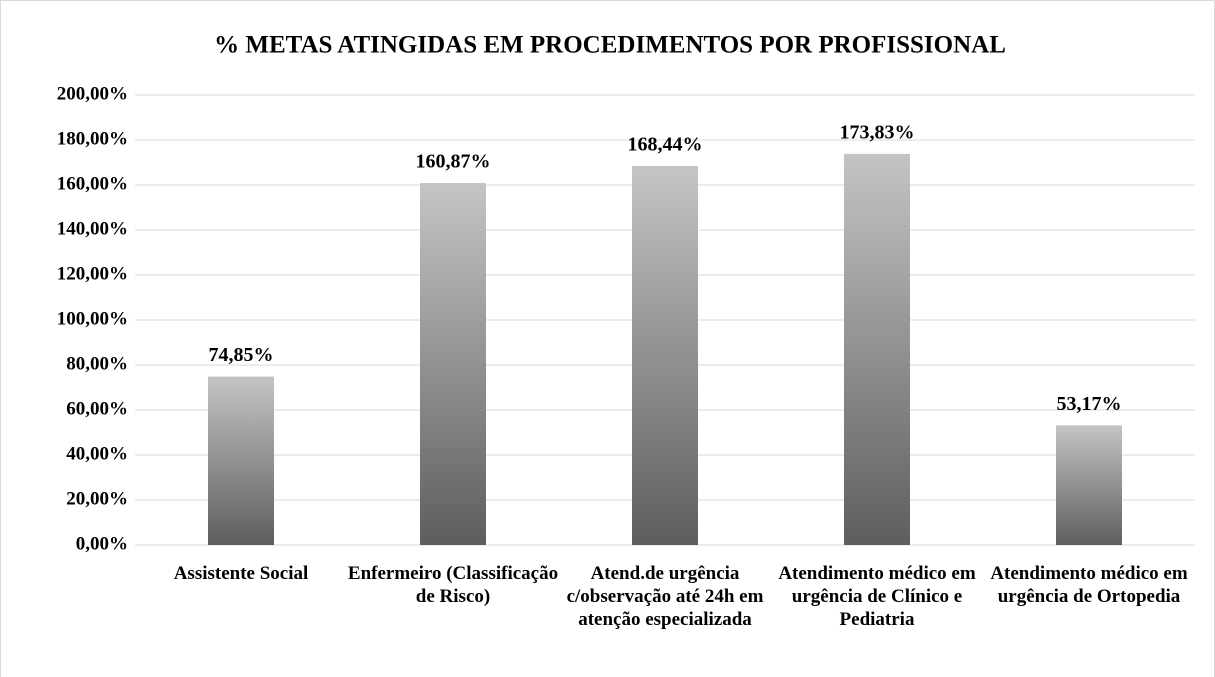  Describe the element at coordinates (453, 162) in the screenshot. I see `value-label: 160,87%` at that location.